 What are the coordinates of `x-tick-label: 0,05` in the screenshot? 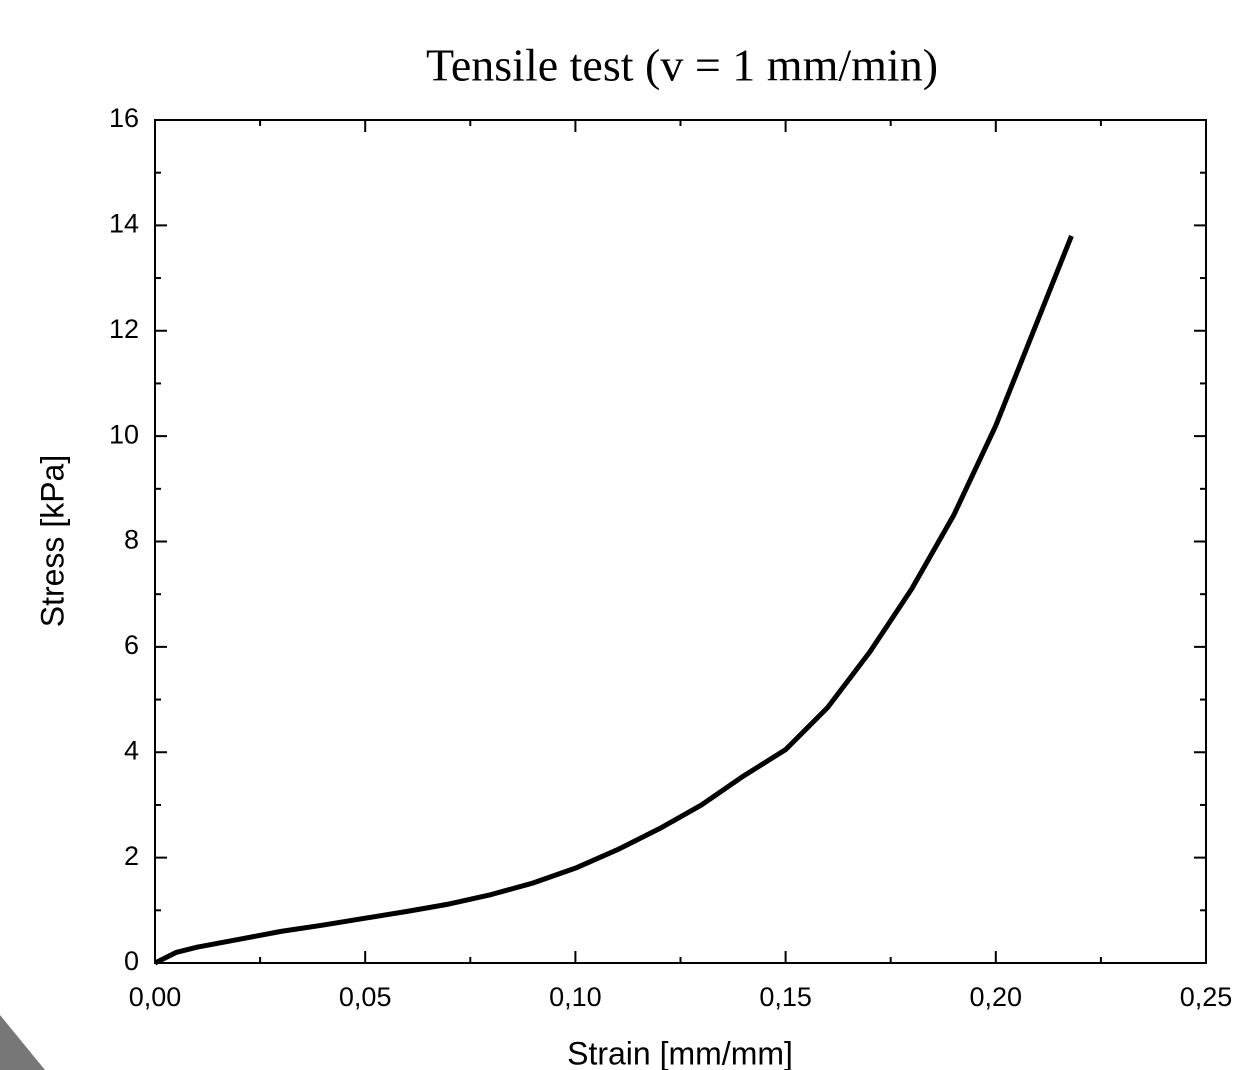 It's located at (365, 997).